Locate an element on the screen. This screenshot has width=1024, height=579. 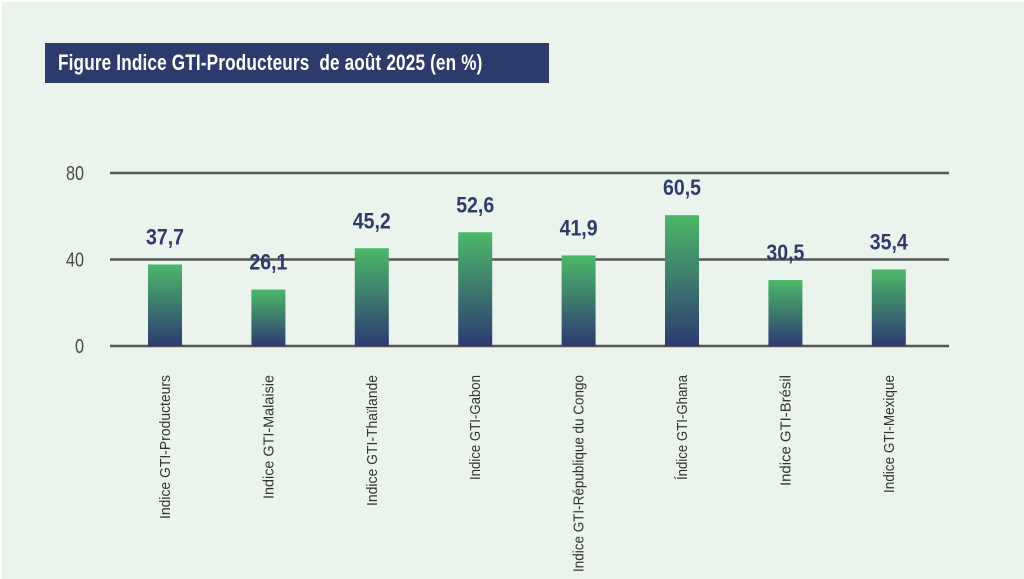
y-axis-ticks: 0 40 80 is located at coordinates (75, 260).